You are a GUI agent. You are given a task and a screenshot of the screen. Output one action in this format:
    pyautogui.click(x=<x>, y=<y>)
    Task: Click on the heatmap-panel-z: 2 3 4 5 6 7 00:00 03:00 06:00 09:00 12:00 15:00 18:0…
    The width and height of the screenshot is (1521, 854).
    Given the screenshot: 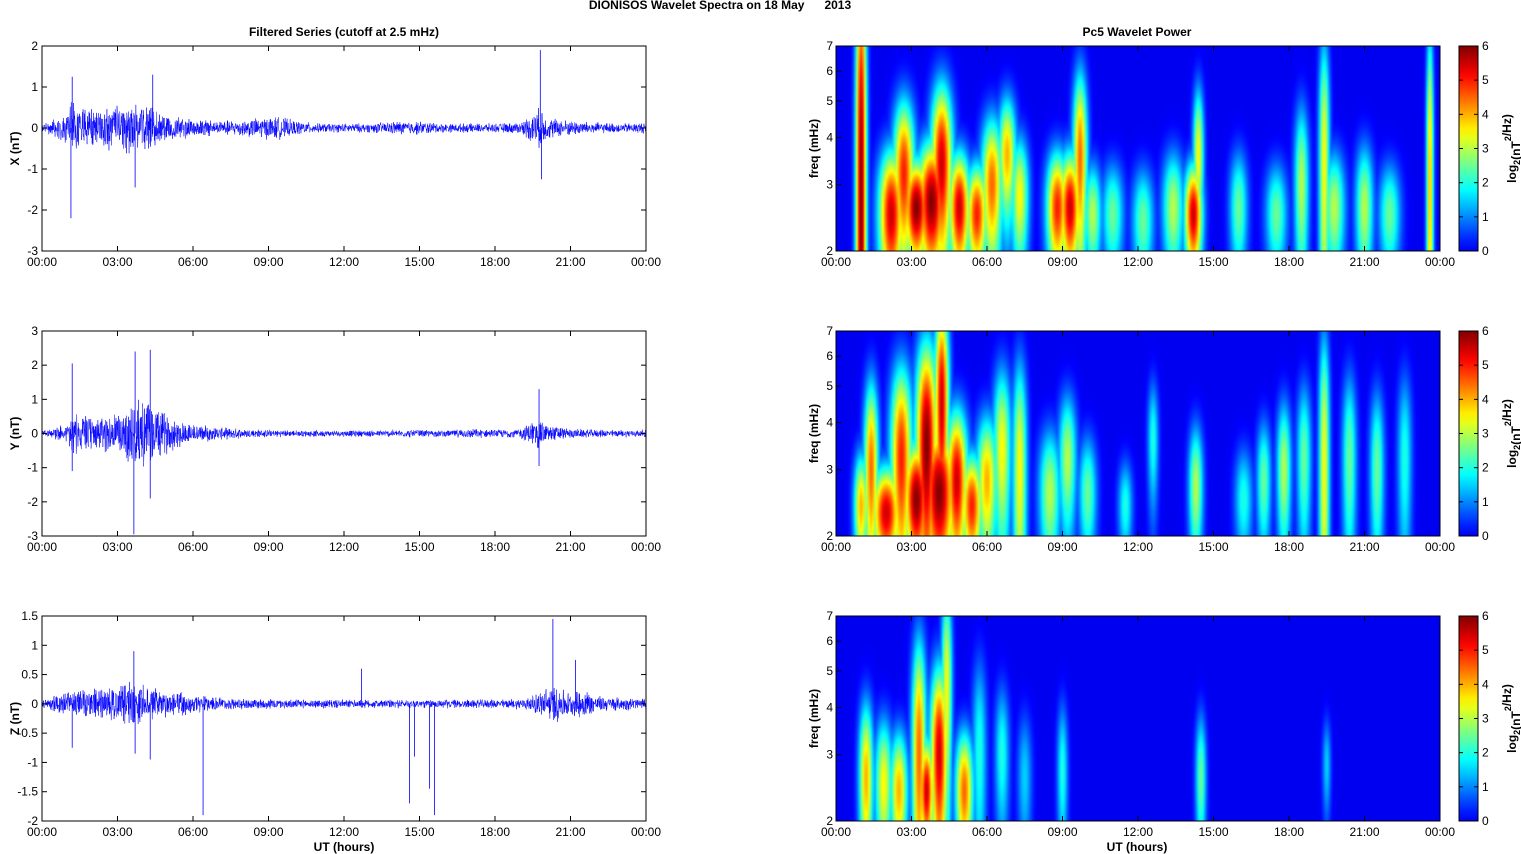 What is the action you would take?
    pyautogui.click(x=1164, y=724)
    